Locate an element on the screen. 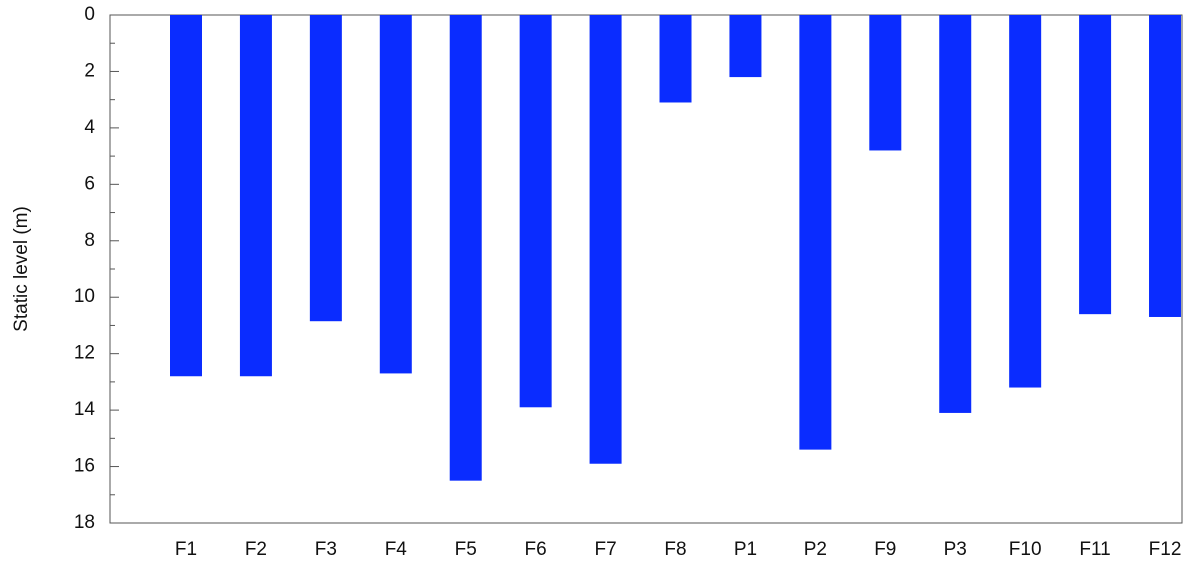 The height and width of the screenshot is (568, 1187). x-tick-label: F12 is located at coordinates (1165, 549).